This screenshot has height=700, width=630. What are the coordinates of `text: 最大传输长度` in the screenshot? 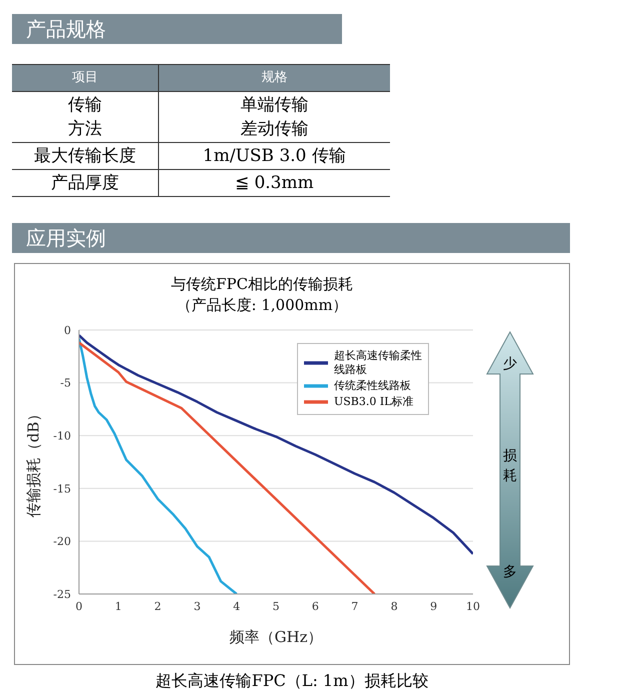 It's located at (85, 156).